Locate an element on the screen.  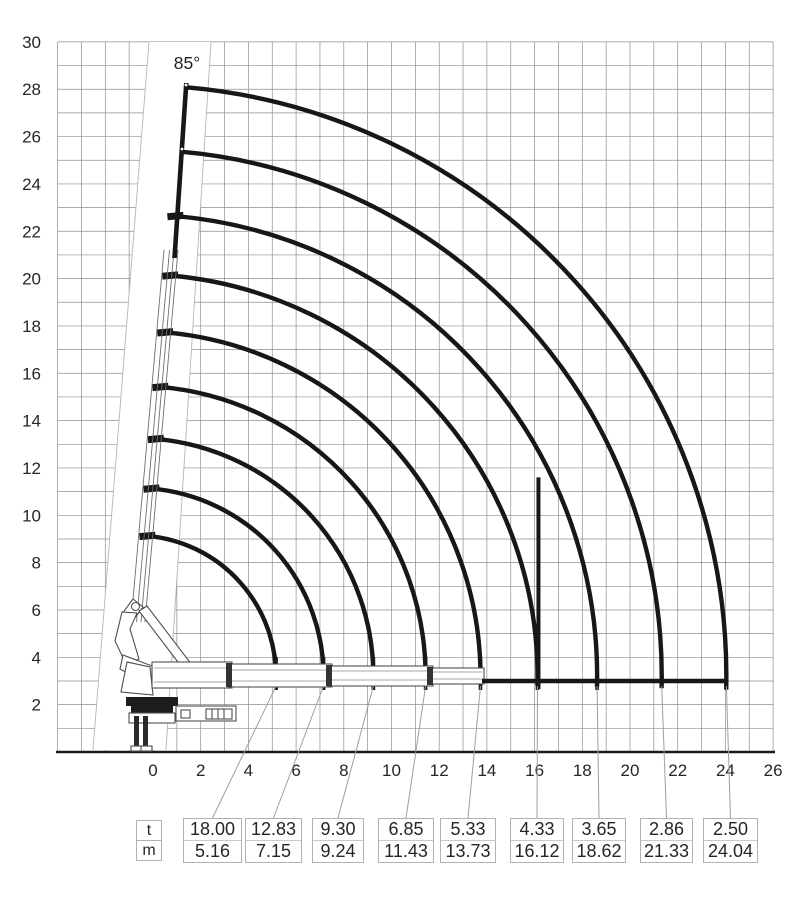
y-axis-labels: 30 28 26 24 22 20 18 16 14 12 10 8 6 4 2 is located at coordinates (31, 374).